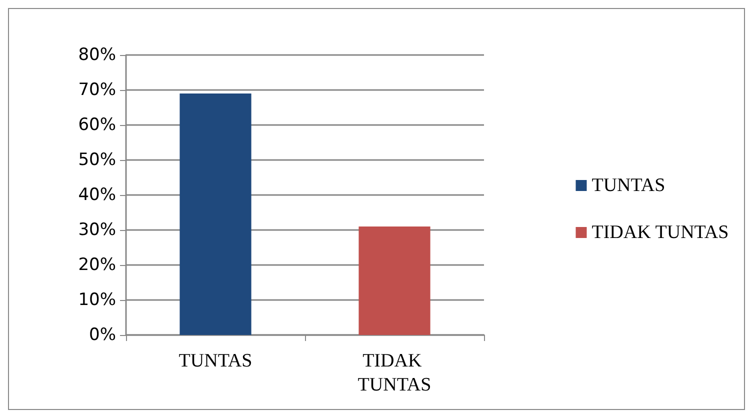 The image size is (753, 418). I want to click on y-tick-label: 0%, so click(102, 335).